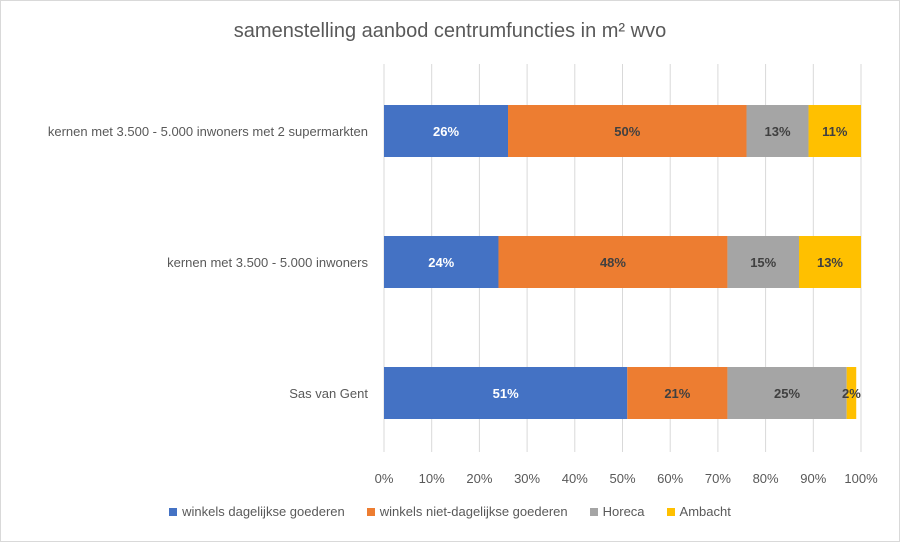 The image size is (900, 542). I want to click on x-tick-label: 10%, so click(432, 478).